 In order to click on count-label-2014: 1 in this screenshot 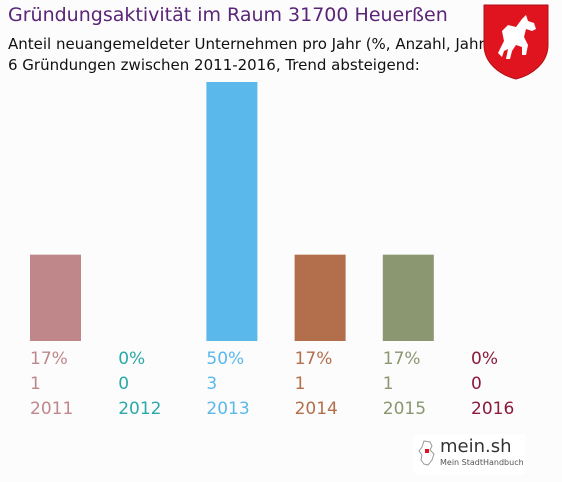, I will do `click(300, 384)`.